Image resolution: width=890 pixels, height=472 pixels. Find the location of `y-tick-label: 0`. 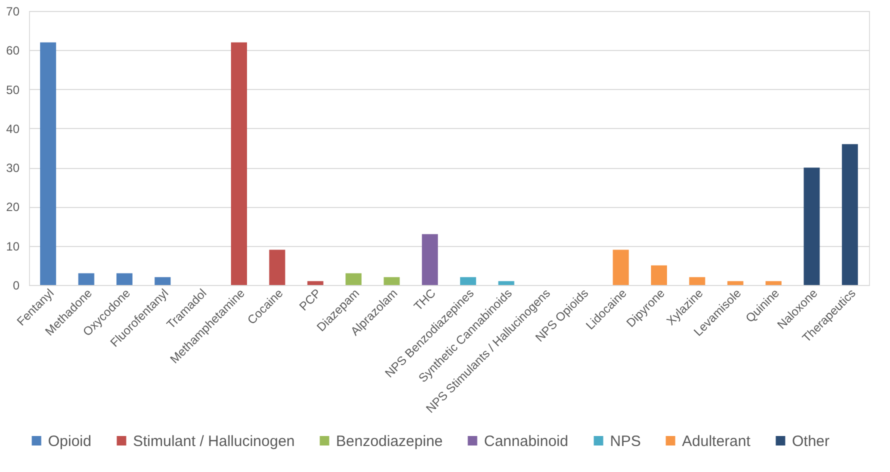

y-tick-label: 0 is located at coordinates (16, 285).